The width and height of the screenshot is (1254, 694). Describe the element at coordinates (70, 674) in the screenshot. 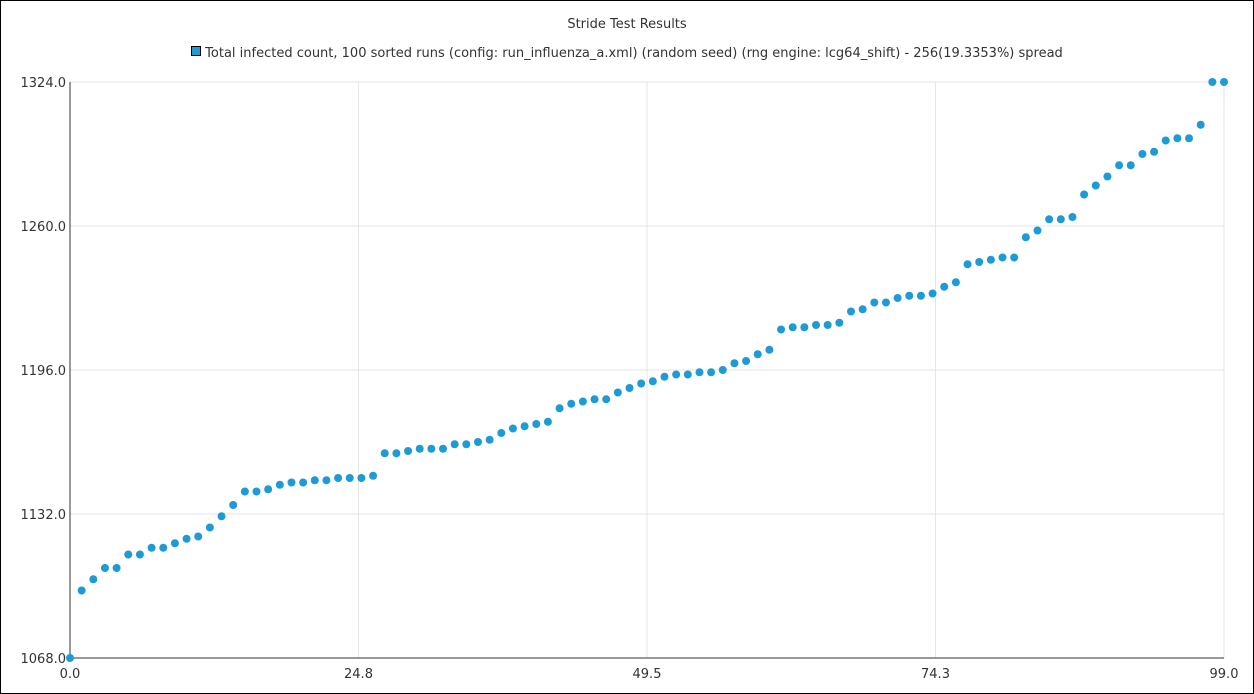

I see `x-tick-label: 0.0` at that location.